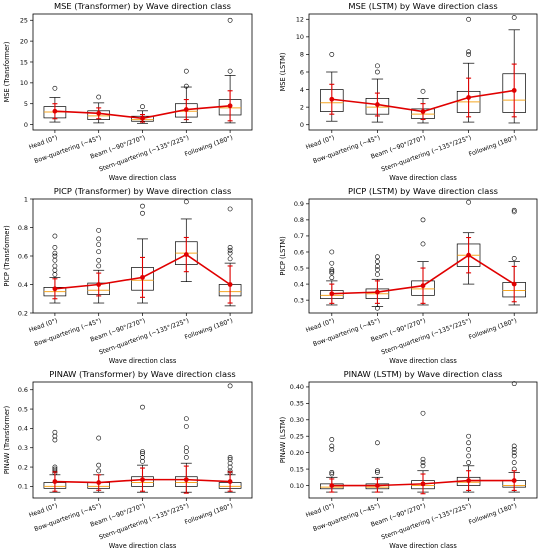  I want to click on y-tick-label: 0.40, so click(297, 387).